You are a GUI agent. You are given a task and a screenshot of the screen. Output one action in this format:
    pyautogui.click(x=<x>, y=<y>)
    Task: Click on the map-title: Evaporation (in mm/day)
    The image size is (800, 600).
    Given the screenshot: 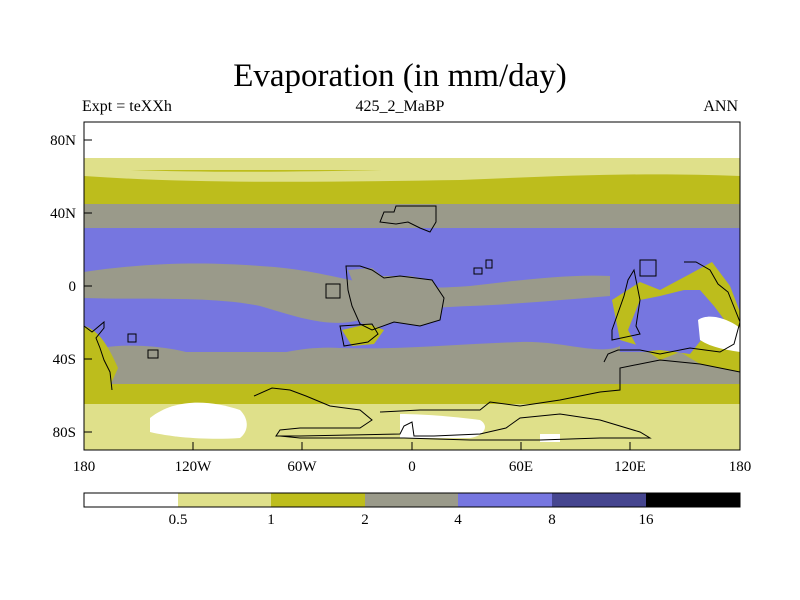 What is the action you would take?
    pyautogui.click(x=400, y=76)
    